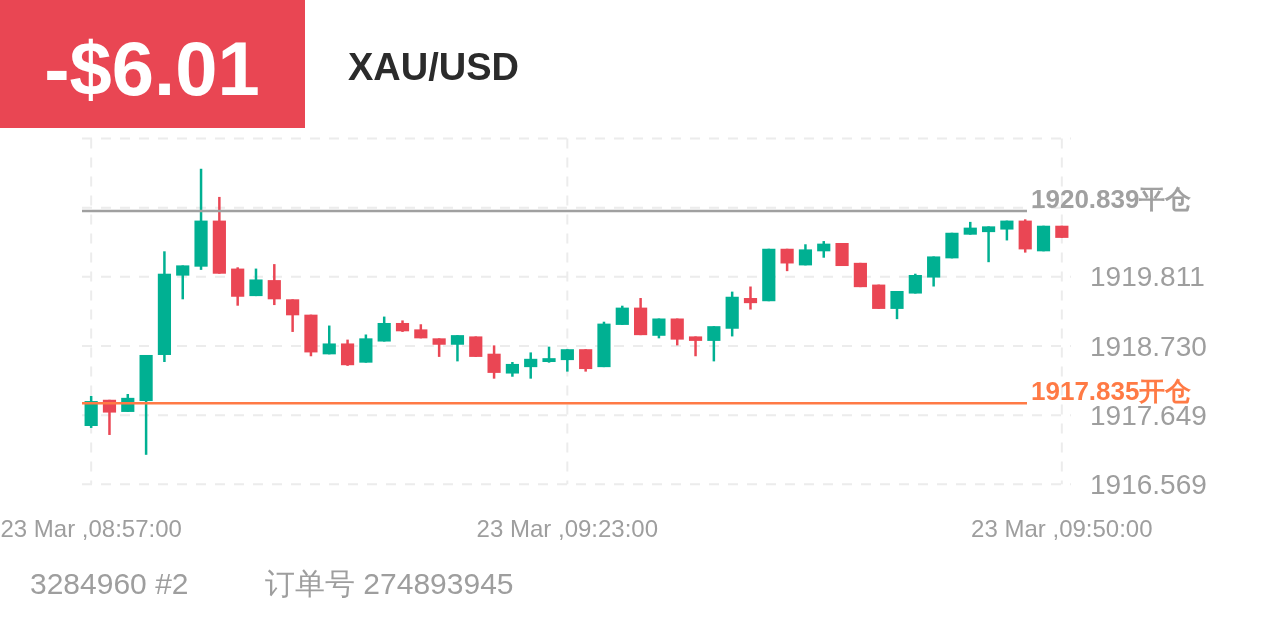 The height and width of the screenshot is (633, 1266). What do you see at coordinates (109, 583) in the screenshot?
I see `text: 3284960 #2` at bounding box center [109, 583].